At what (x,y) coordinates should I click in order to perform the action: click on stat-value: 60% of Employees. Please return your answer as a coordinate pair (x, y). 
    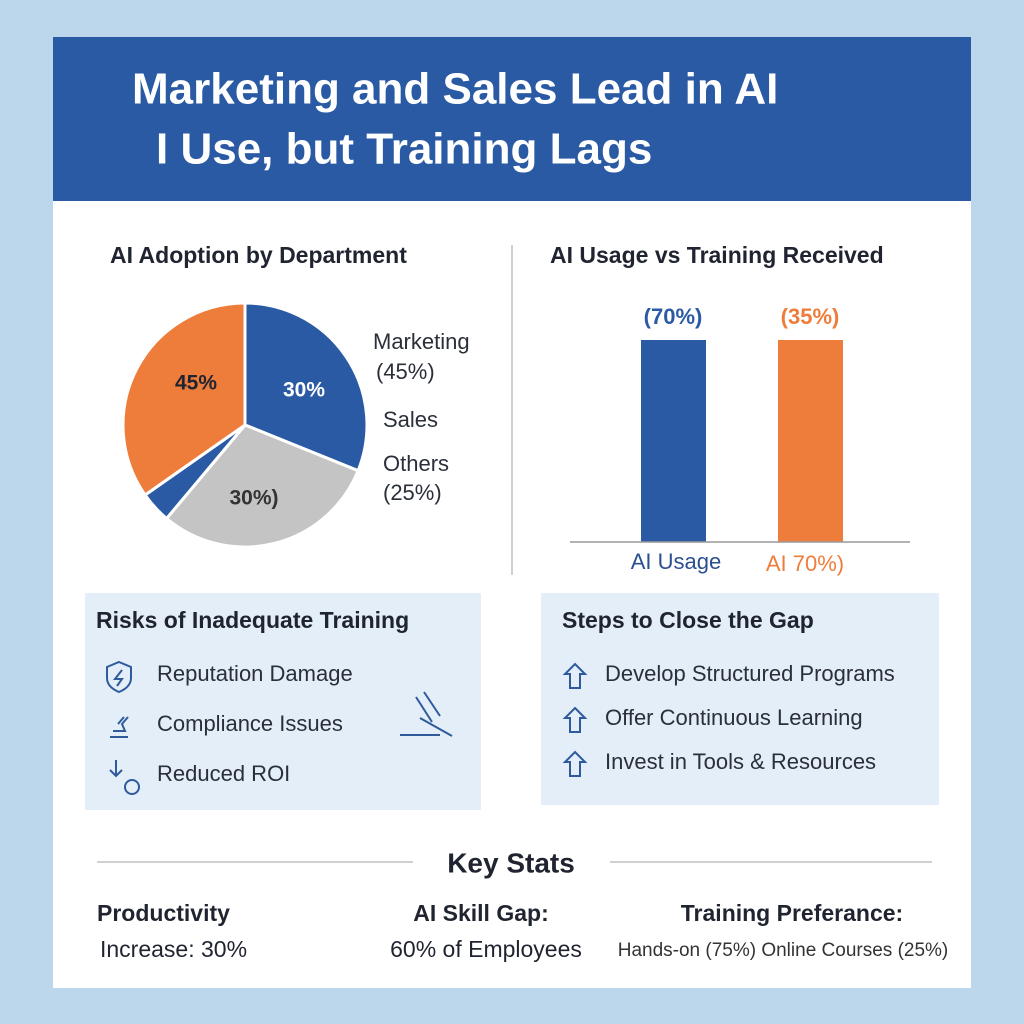
    Looking at the image, I should click on (486, 949).